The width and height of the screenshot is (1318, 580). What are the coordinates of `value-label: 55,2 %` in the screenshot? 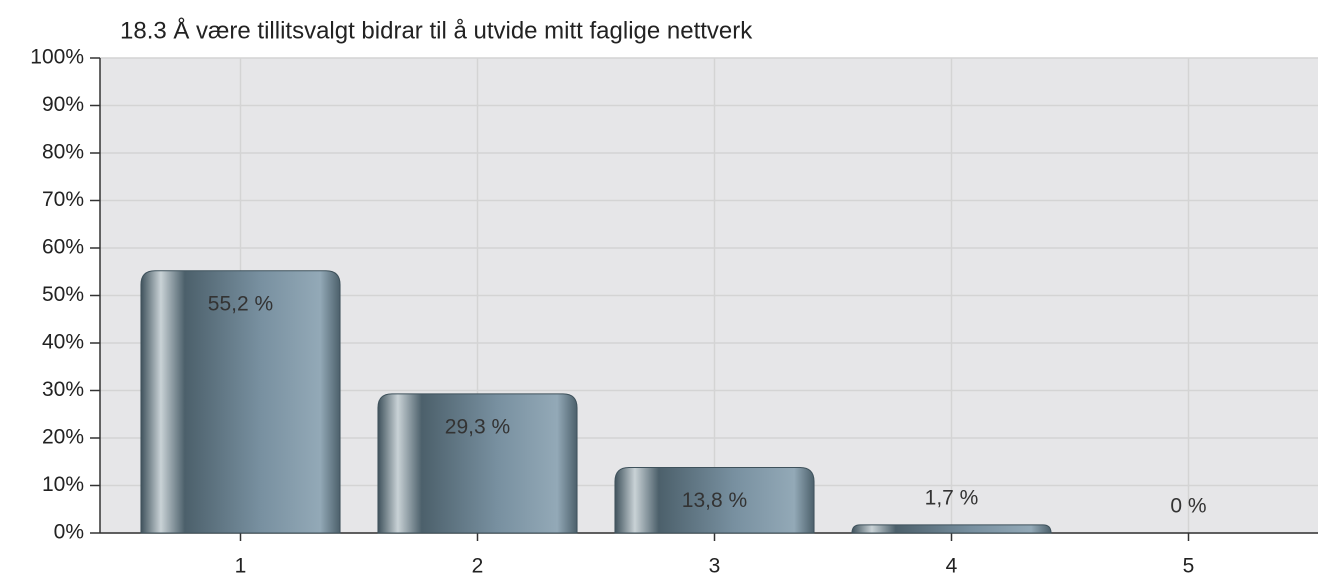 It's located at (240, 303).